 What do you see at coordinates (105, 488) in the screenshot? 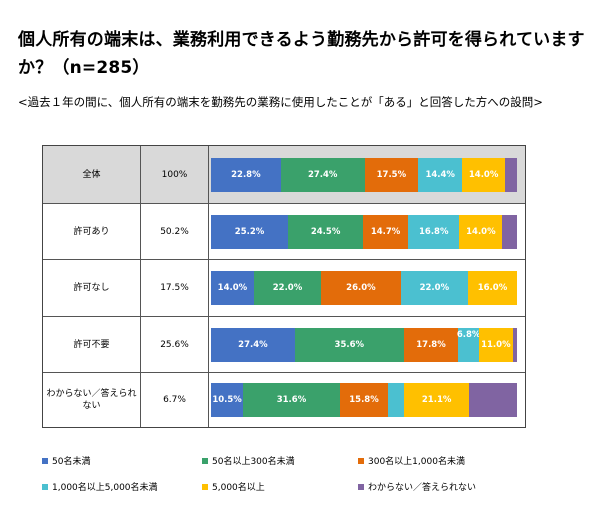
I see `legend-label: 1,000名以上5,000名未満` at bounding box center [105, 488].